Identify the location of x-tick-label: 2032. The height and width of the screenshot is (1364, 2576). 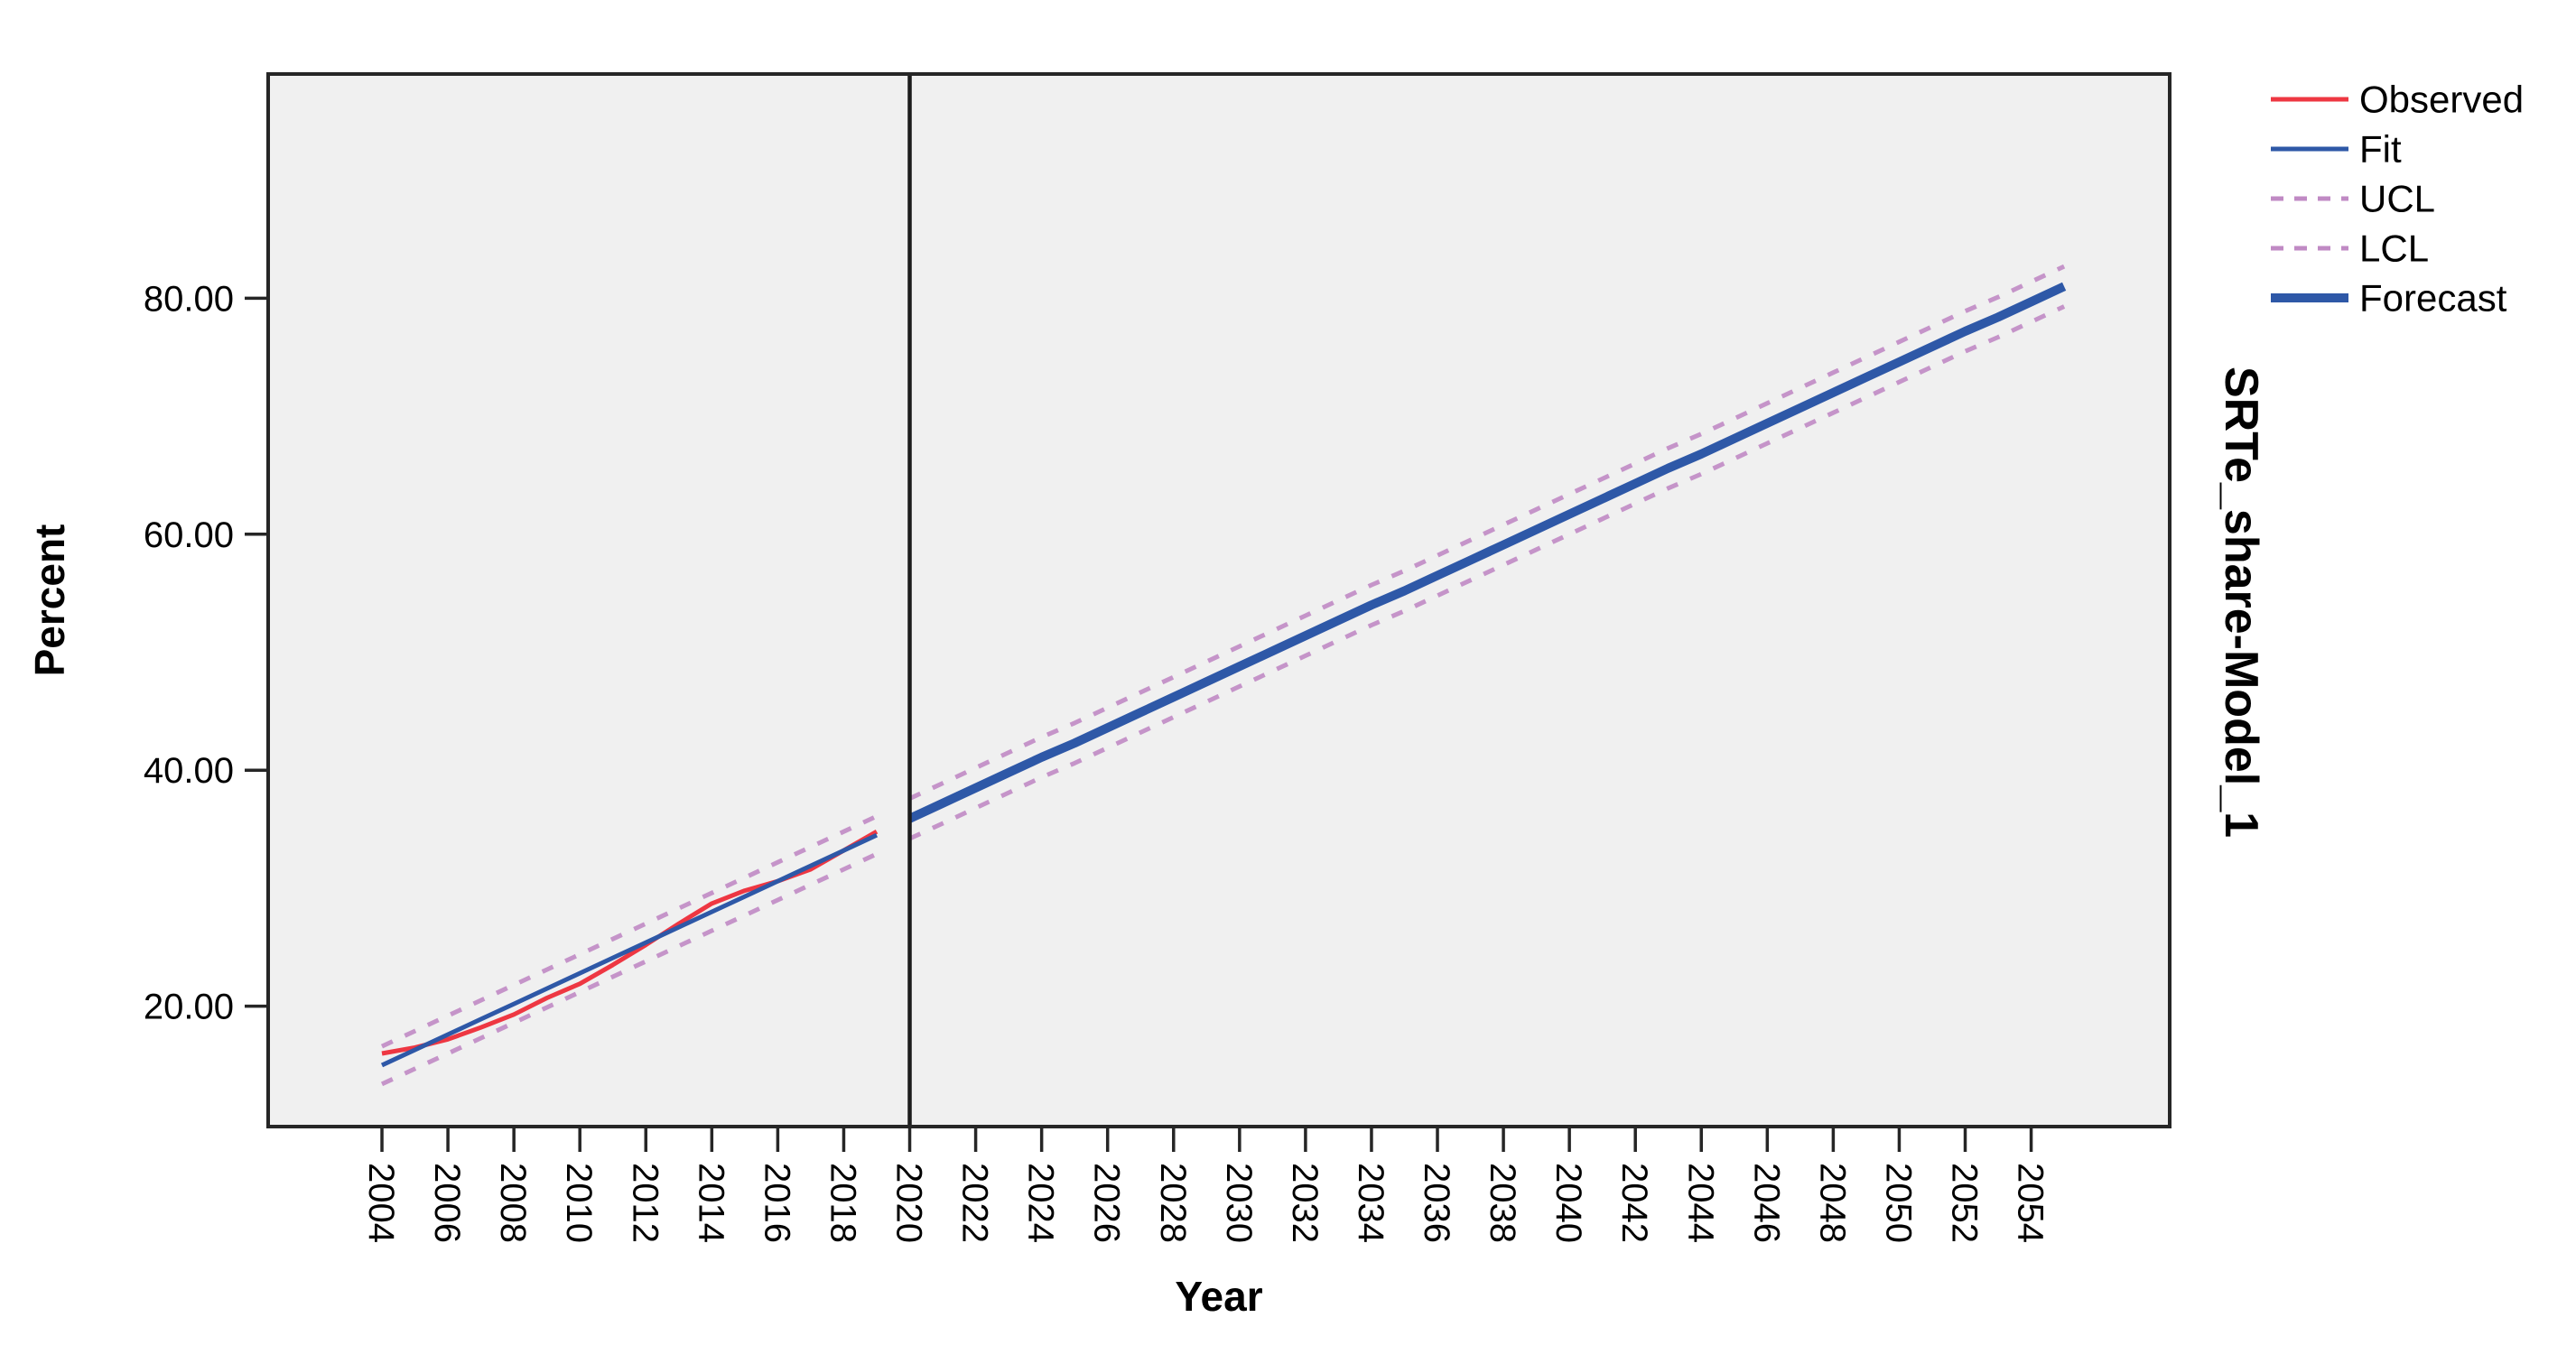
(1305, 1203).